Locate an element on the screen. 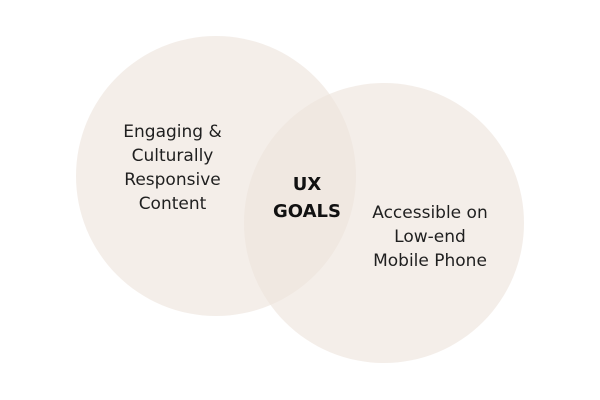 The image size is (600, 400). left-label-line-4: Content is located at coordinates (172, 204).